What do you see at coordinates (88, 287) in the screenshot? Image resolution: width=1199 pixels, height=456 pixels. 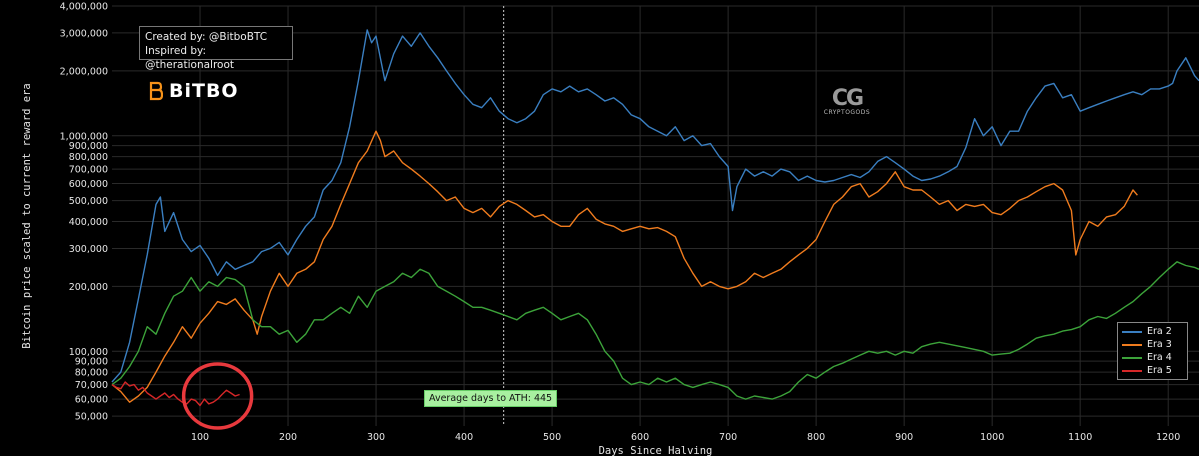 I see `y-tick-label: 200,000` at bounding box center [88, 287].